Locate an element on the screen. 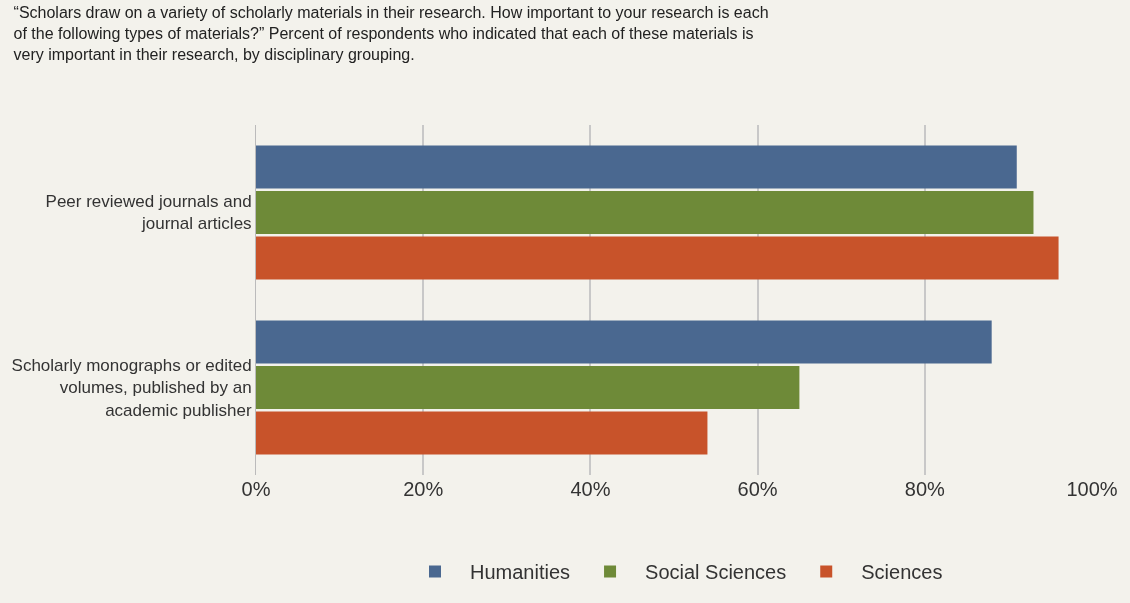 Image resolution: width=1130 pixels, height=603 pixels. x-tick-label: 80% is located at coordinates (925, 489).